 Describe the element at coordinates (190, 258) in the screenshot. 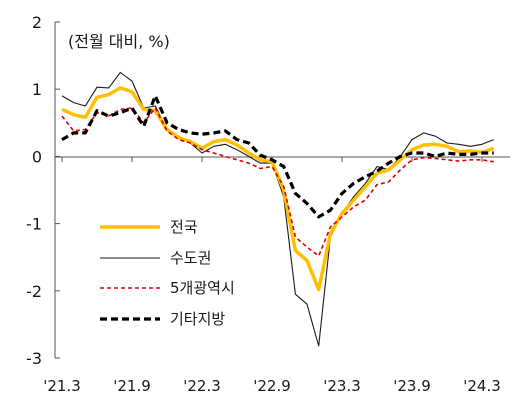

I see `legend-label-capital-area: 수도권` at that location.